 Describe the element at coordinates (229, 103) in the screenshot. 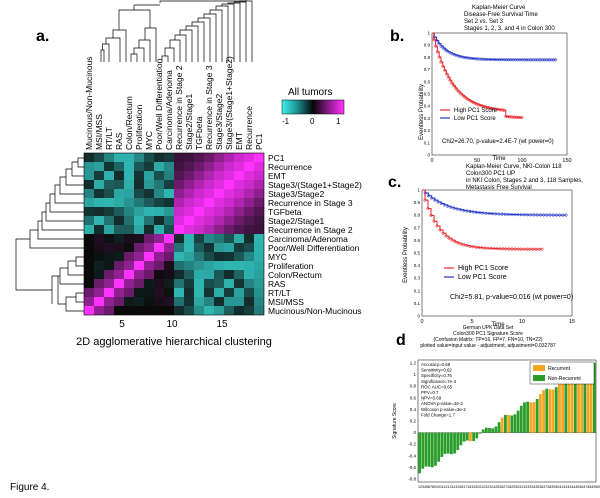

I see `column-label: Stage3/(Stage1+Stage2)` at that location.